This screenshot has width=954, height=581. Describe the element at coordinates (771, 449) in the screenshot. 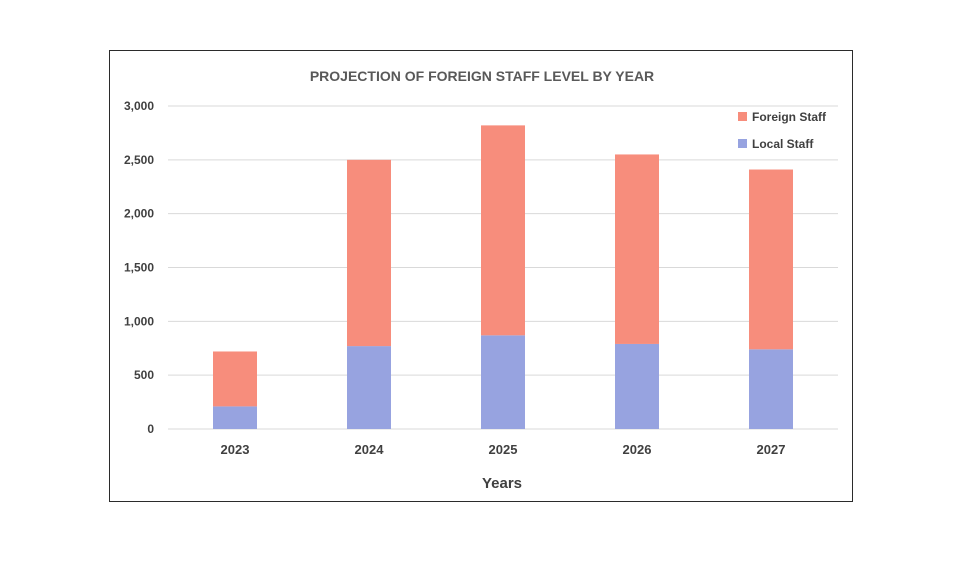

I see `x-tick-label: 2027` at that location.